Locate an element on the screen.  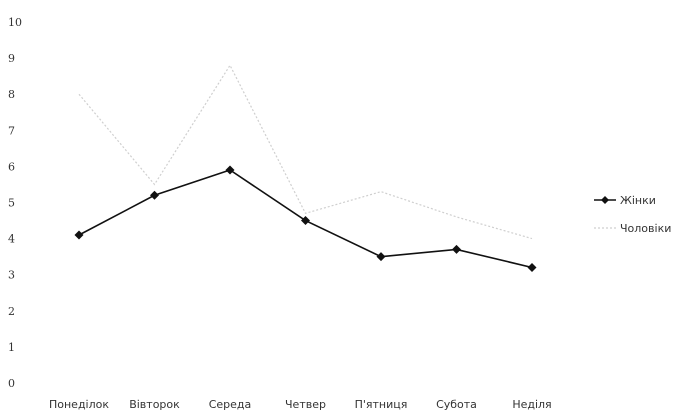
y-tick-label: 1 is located at coordinates (11, 347).